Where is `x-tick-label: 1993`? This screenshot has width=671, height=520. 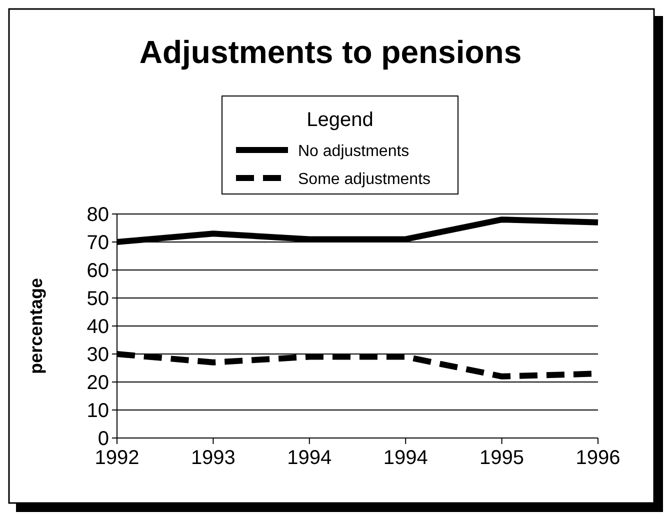
x-tick-label: 1993 is located at coordinates (213, 458).